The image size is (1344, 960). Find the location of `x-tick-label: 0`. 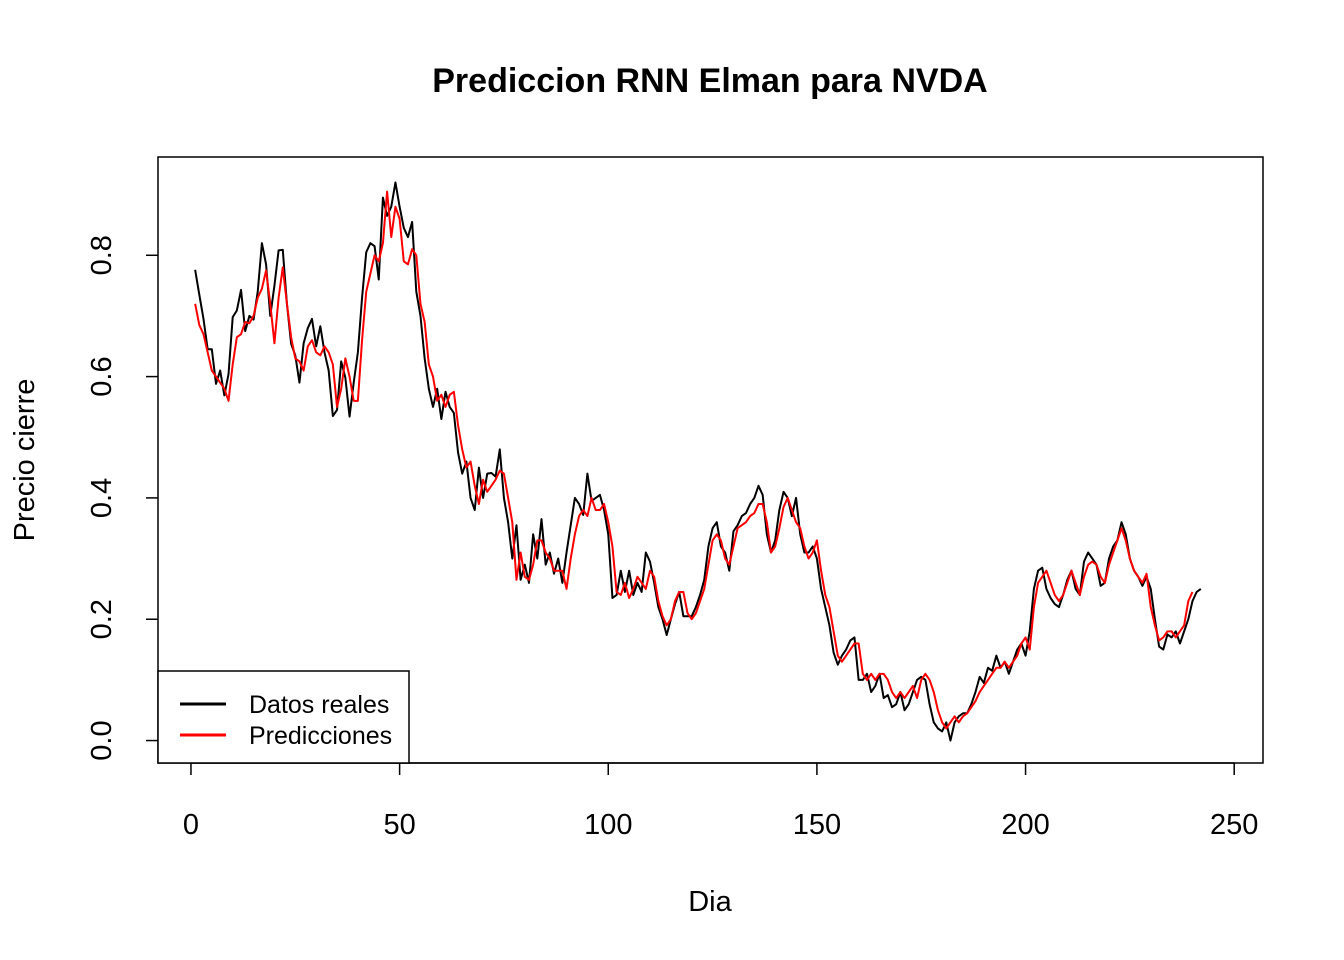

x-tick-label: 0 is located at coordinates (191, 825).